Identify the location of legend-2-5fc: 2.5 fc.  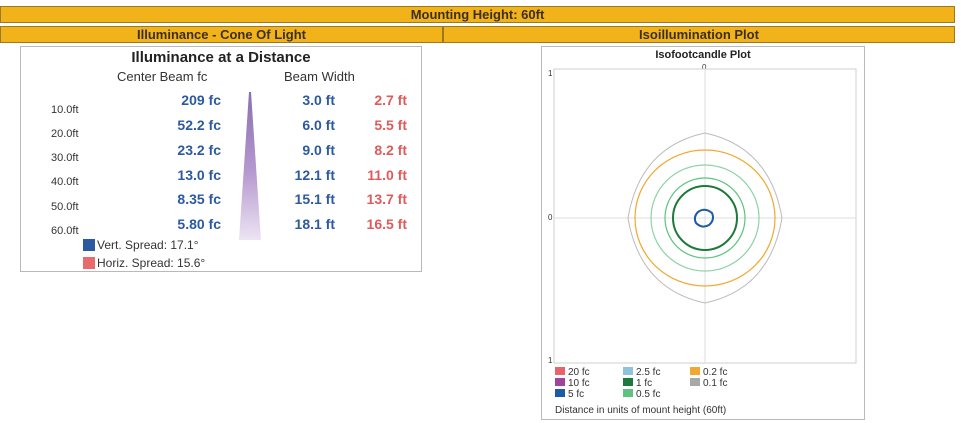
(641, 372).